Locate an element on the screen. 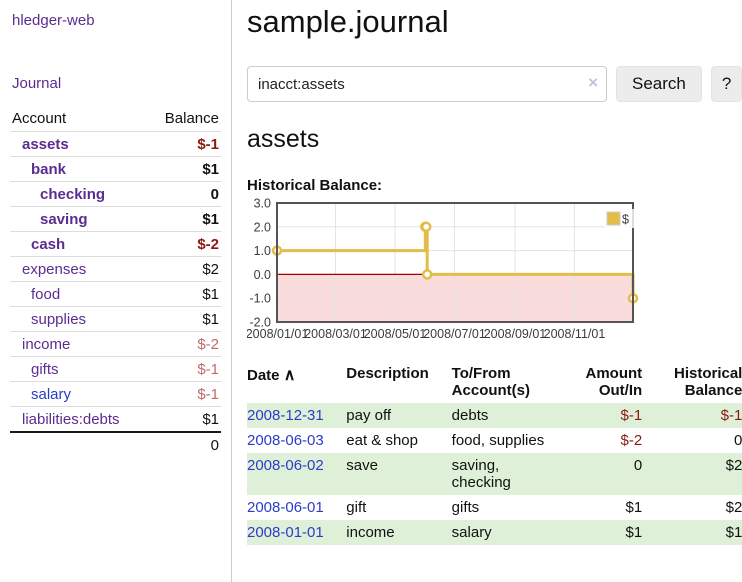 The height and width of the screenshot is (582, 742). account-row: cash $-2 is located at coordinates (115, 244).